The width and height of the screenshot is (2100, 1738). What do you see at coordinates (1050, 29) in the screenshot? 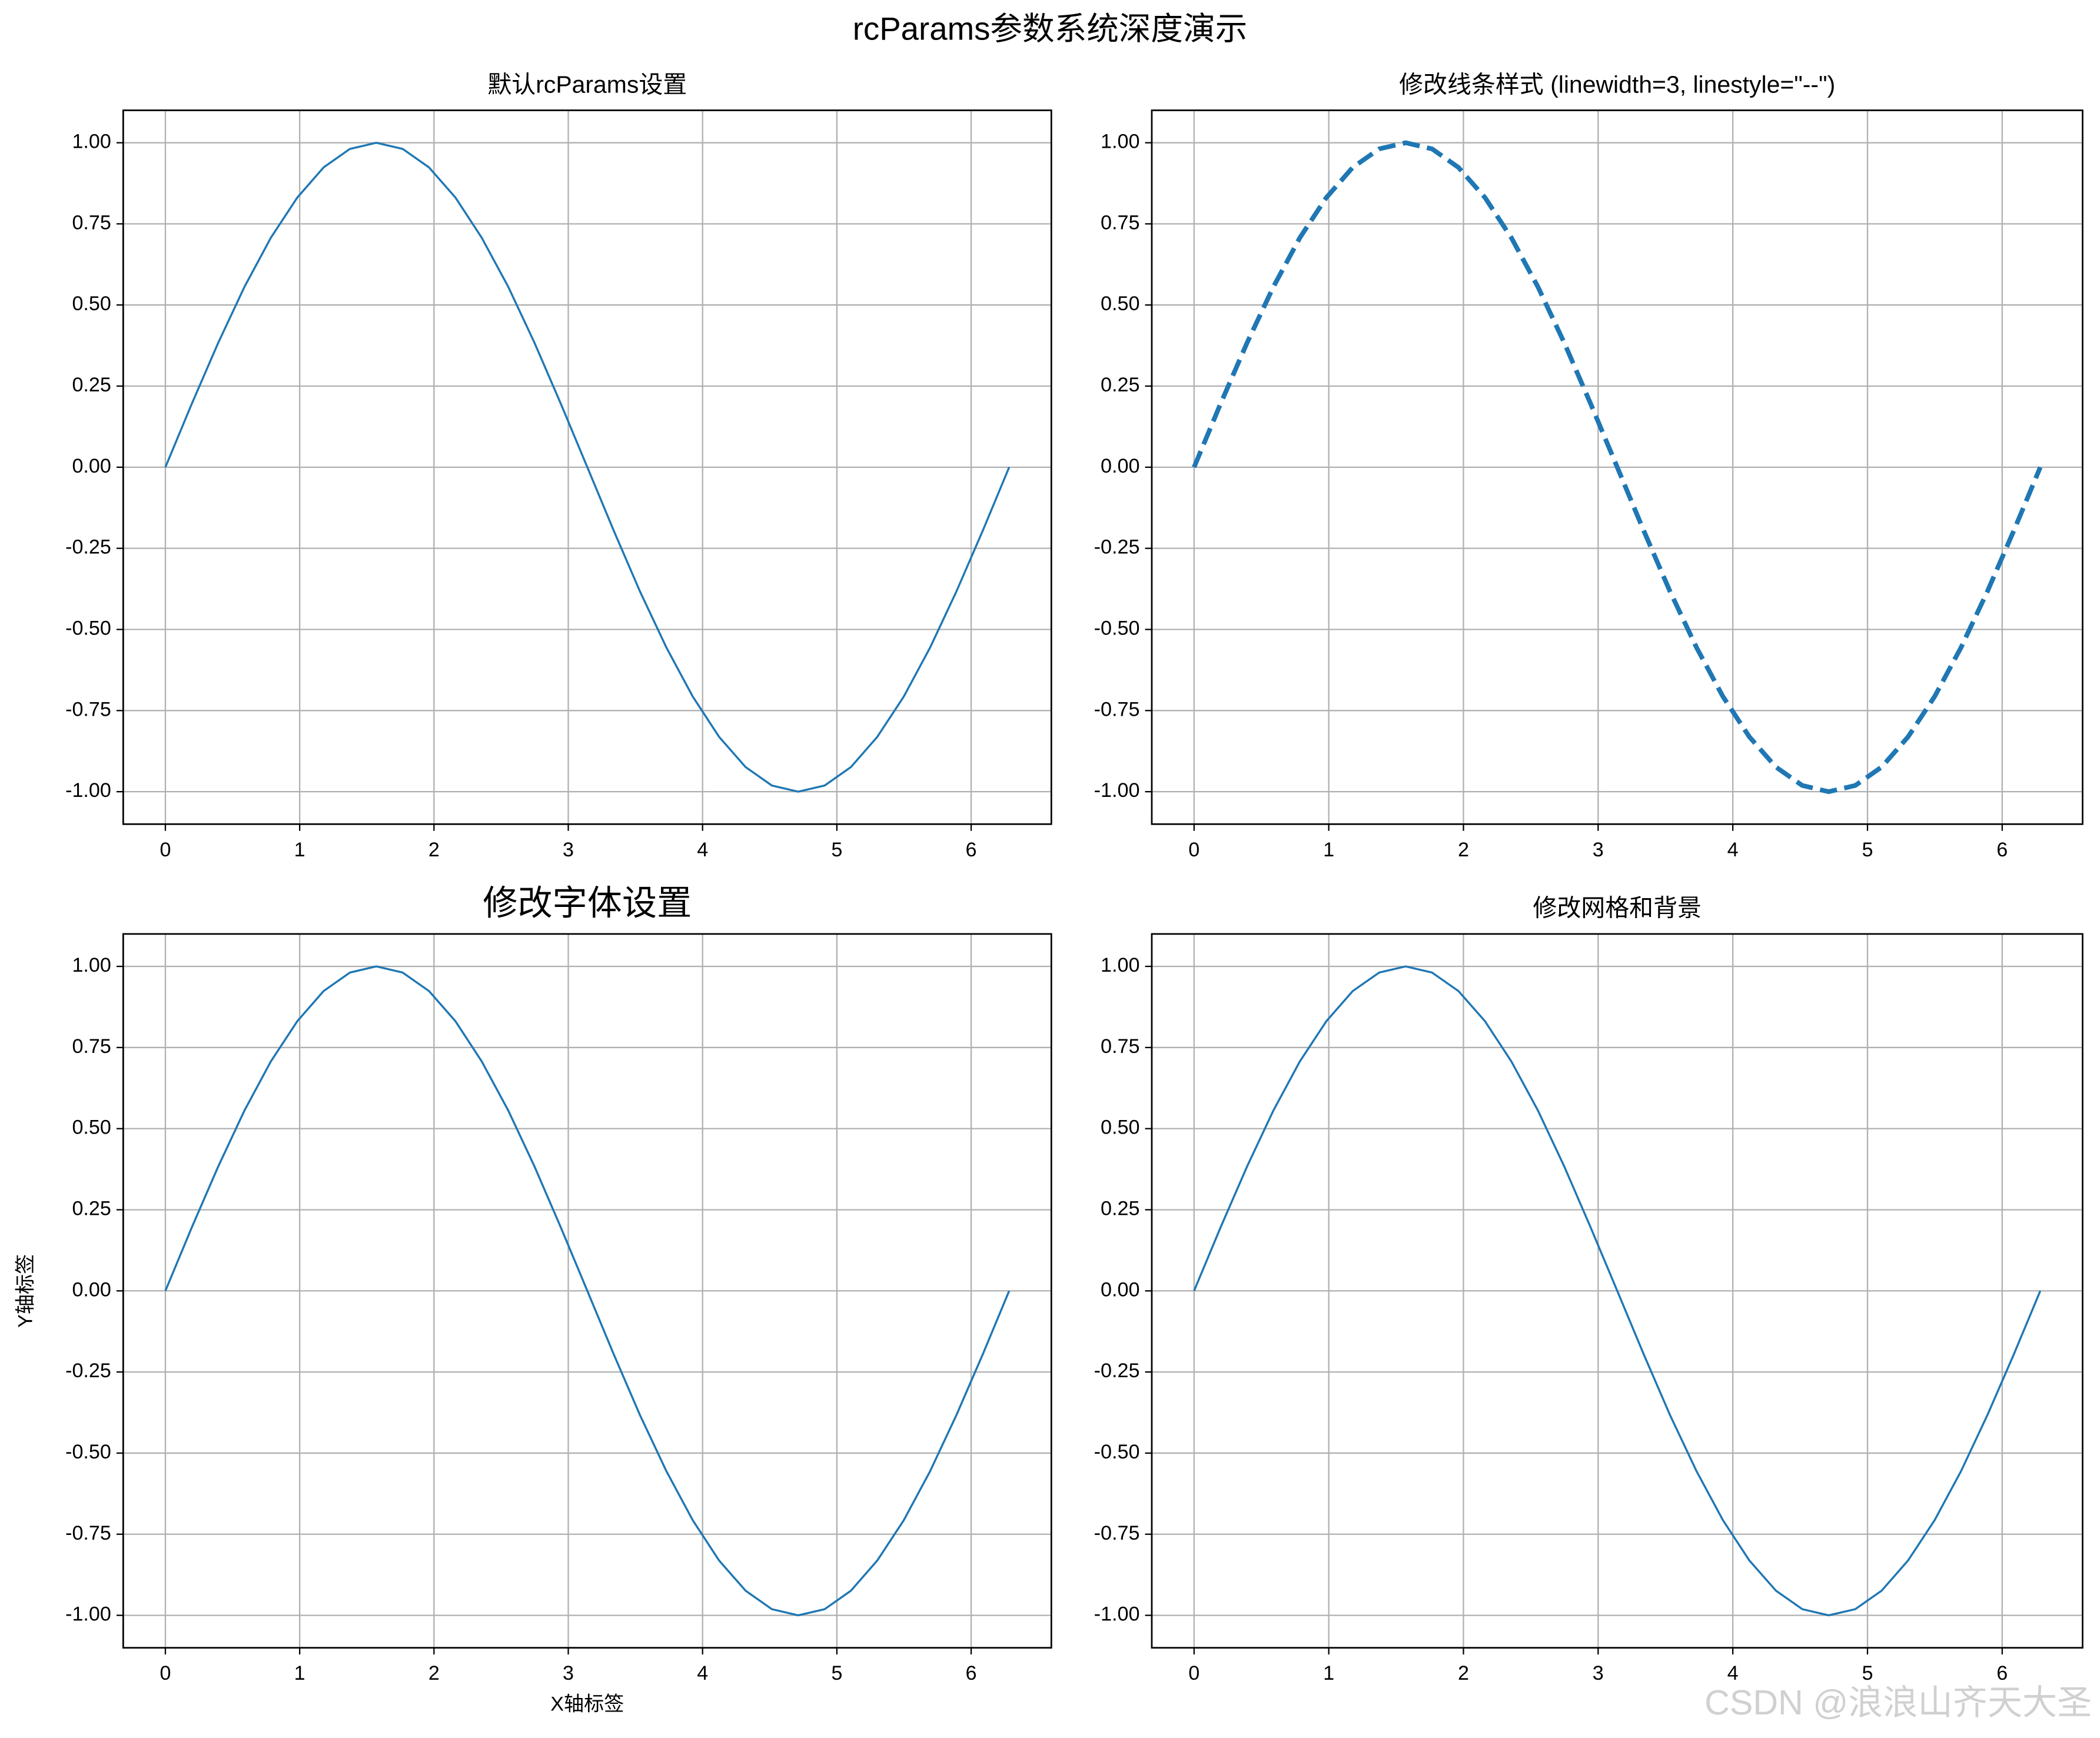
I see `figure-title: rcParams参数系统深度演示` at bounding box center [1050, 29].